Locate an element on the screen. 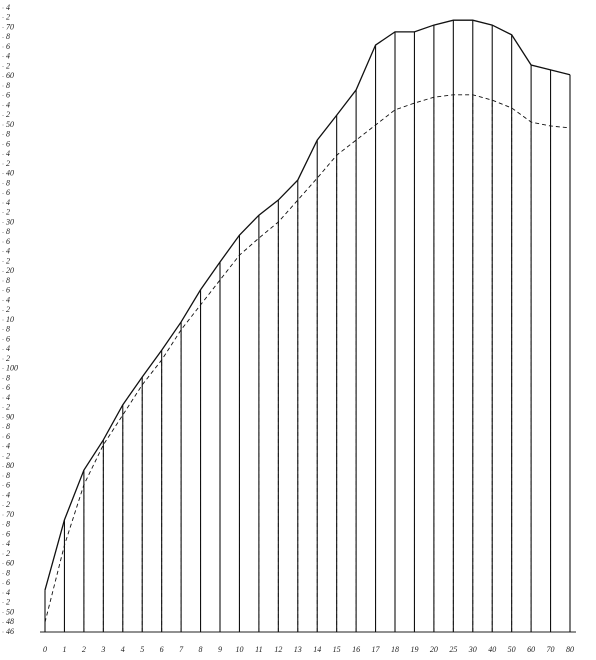 The image size is (596, 660). x-tick-label: 7 is located at coordinates (181, 649).